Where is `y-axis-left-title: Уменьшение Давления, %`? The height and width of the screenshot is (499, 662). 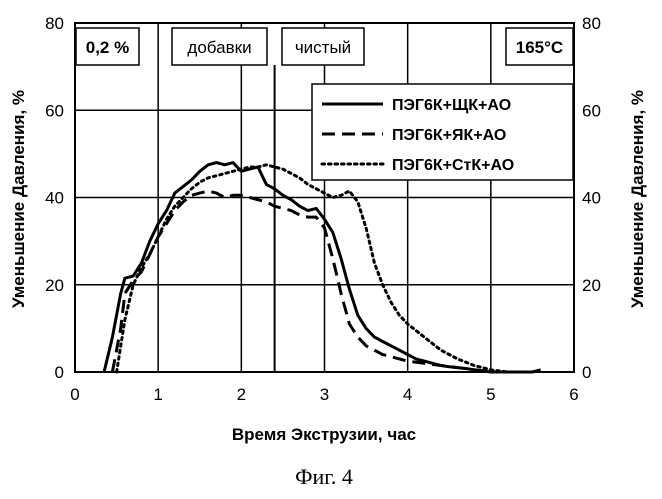
y-axis-left-title: Уменьшение Давления, % is located at coordinates (18, 199).